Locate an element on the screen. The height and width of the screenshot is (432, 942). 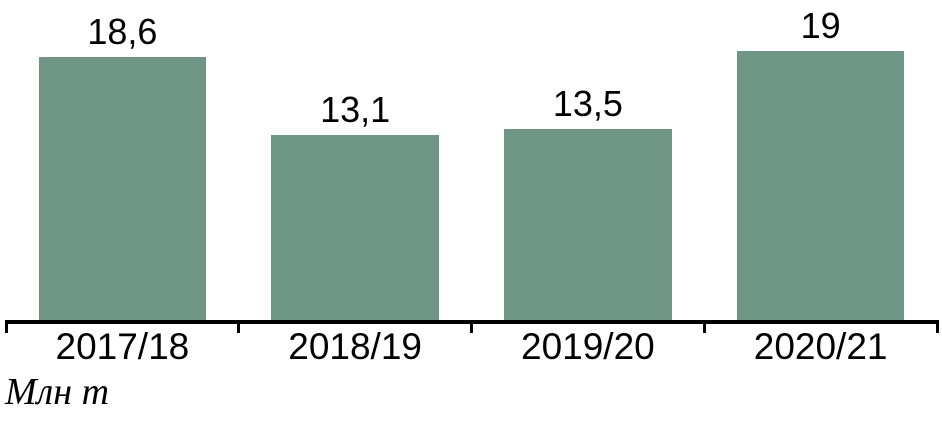
x-axis-label: 2019/20 is located at coordinates (588, 346).